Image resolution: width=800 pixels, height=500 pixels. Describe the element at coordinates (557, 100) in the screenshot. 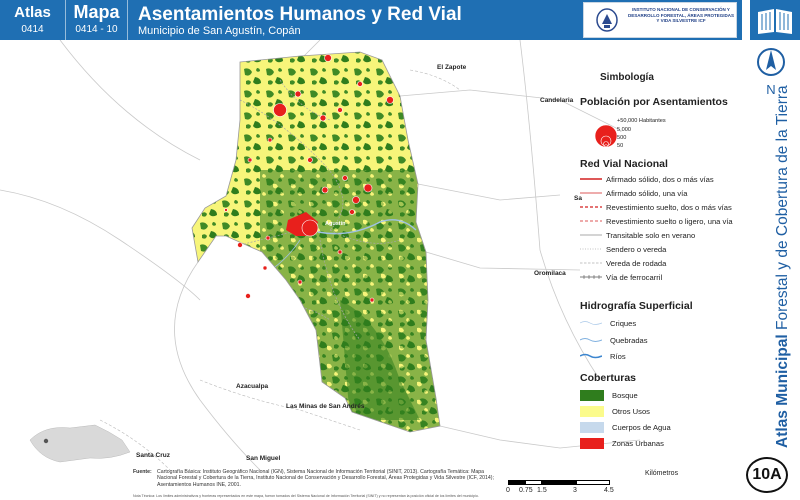

I see `place-candelaria: Candelaria` at that location.